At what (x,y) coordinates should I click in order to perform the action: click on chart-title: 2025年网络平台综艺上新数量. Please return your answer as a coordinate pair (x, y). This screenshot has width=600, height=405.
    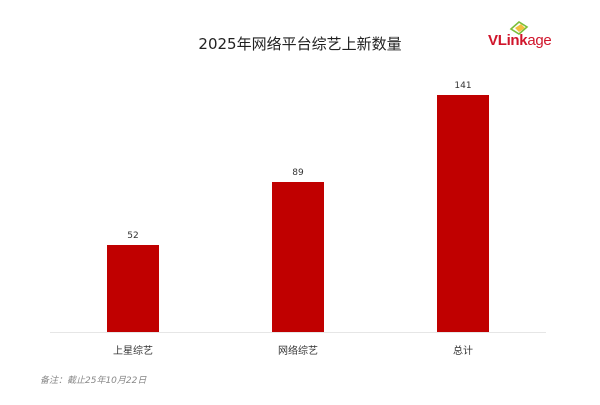
    Looking at the image, I should click on (300, 44).